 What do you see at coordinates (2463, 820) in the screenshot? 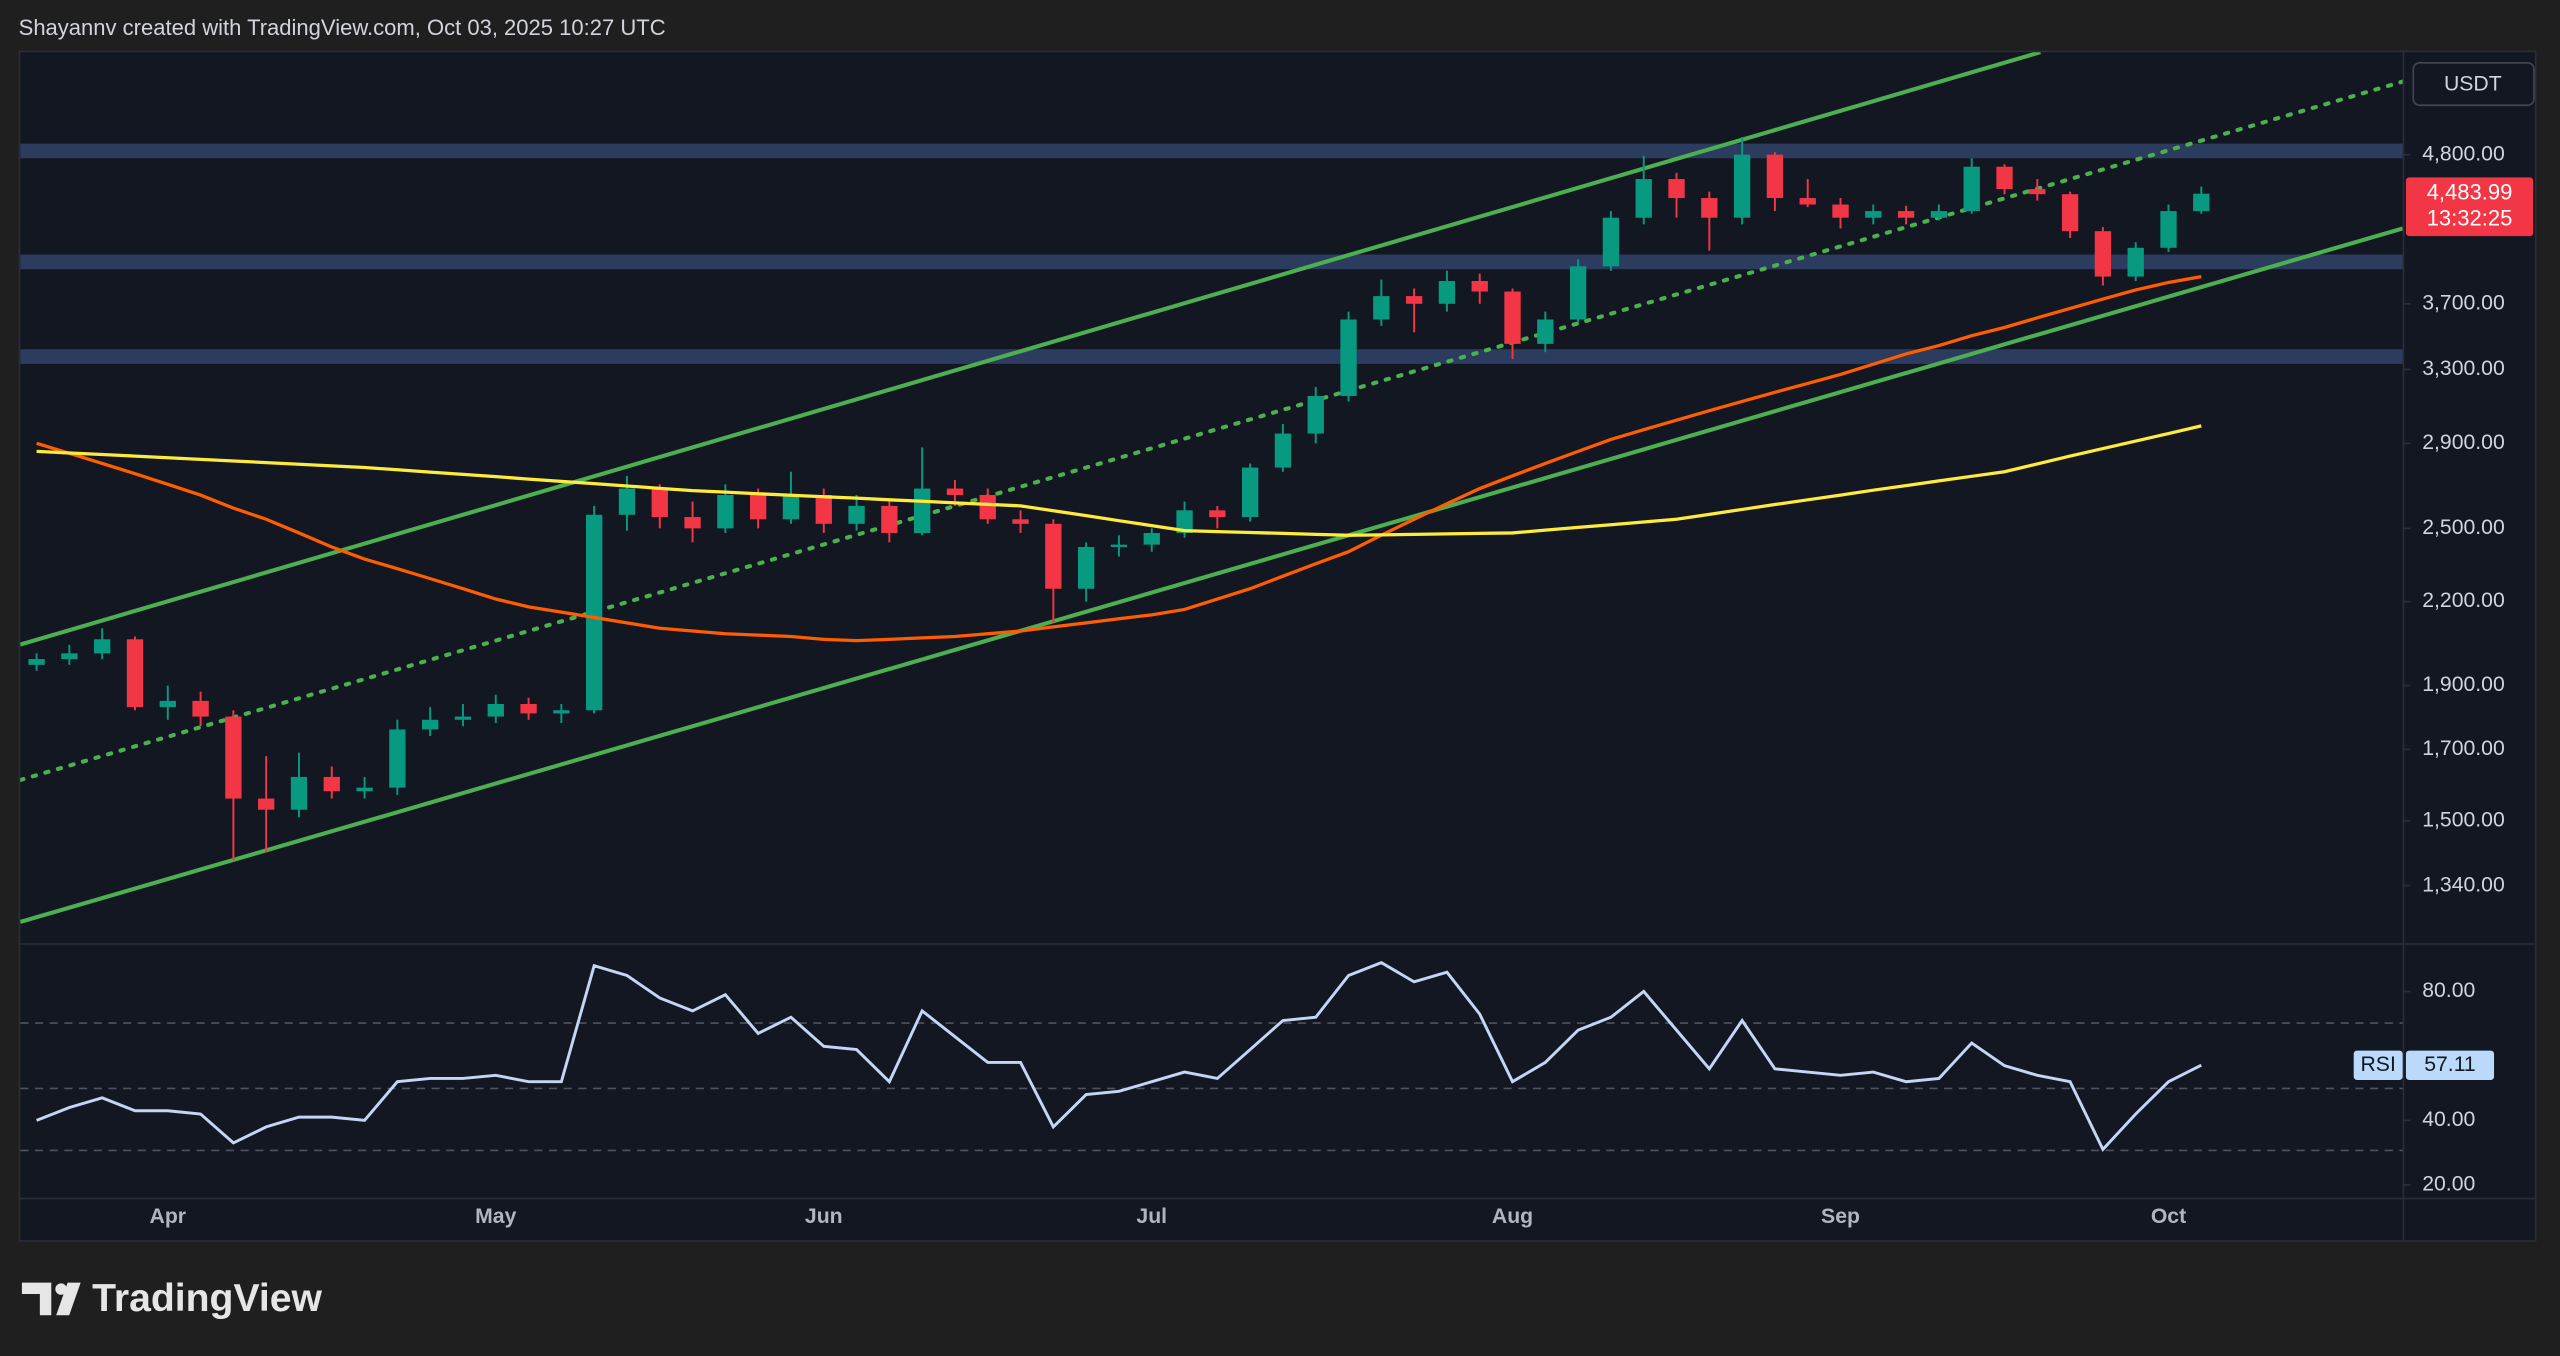
I see `y-tick-label: 1,500.00` at bounding box center [2463, 820].